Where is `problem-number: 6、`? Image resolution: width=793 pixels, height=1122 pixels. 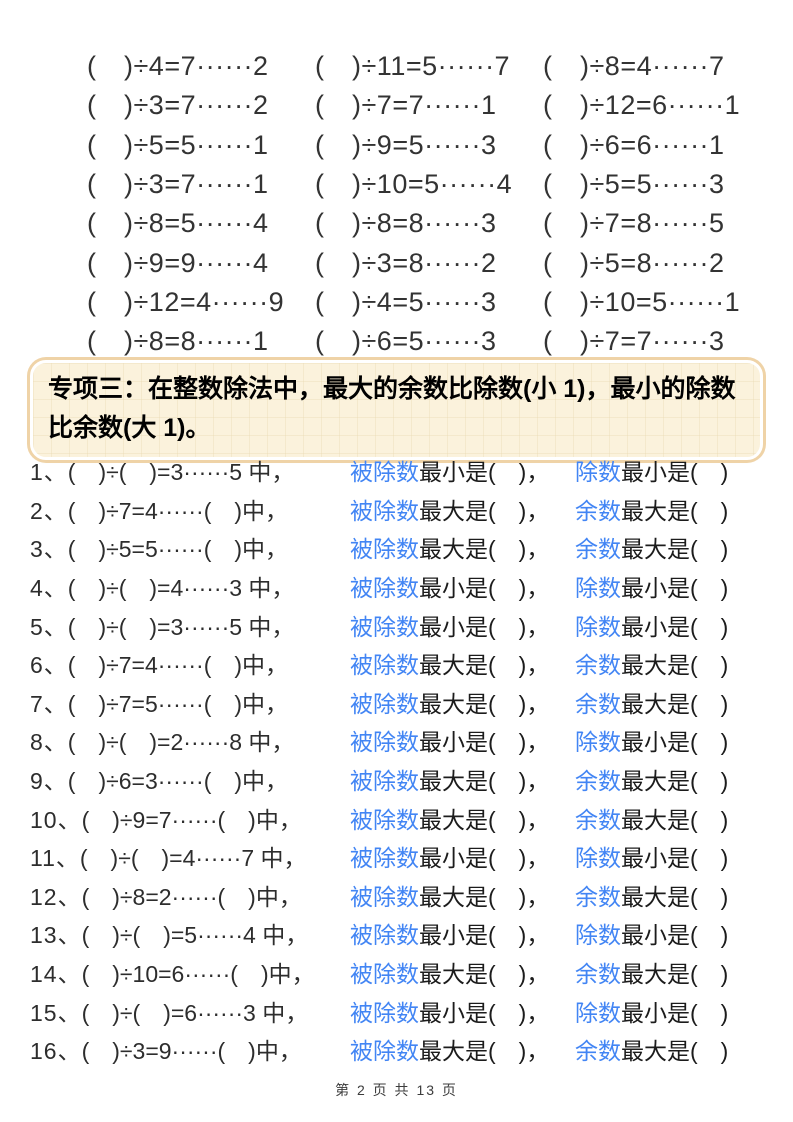 problem-number: 6、 is located at coordinates (49, 665).